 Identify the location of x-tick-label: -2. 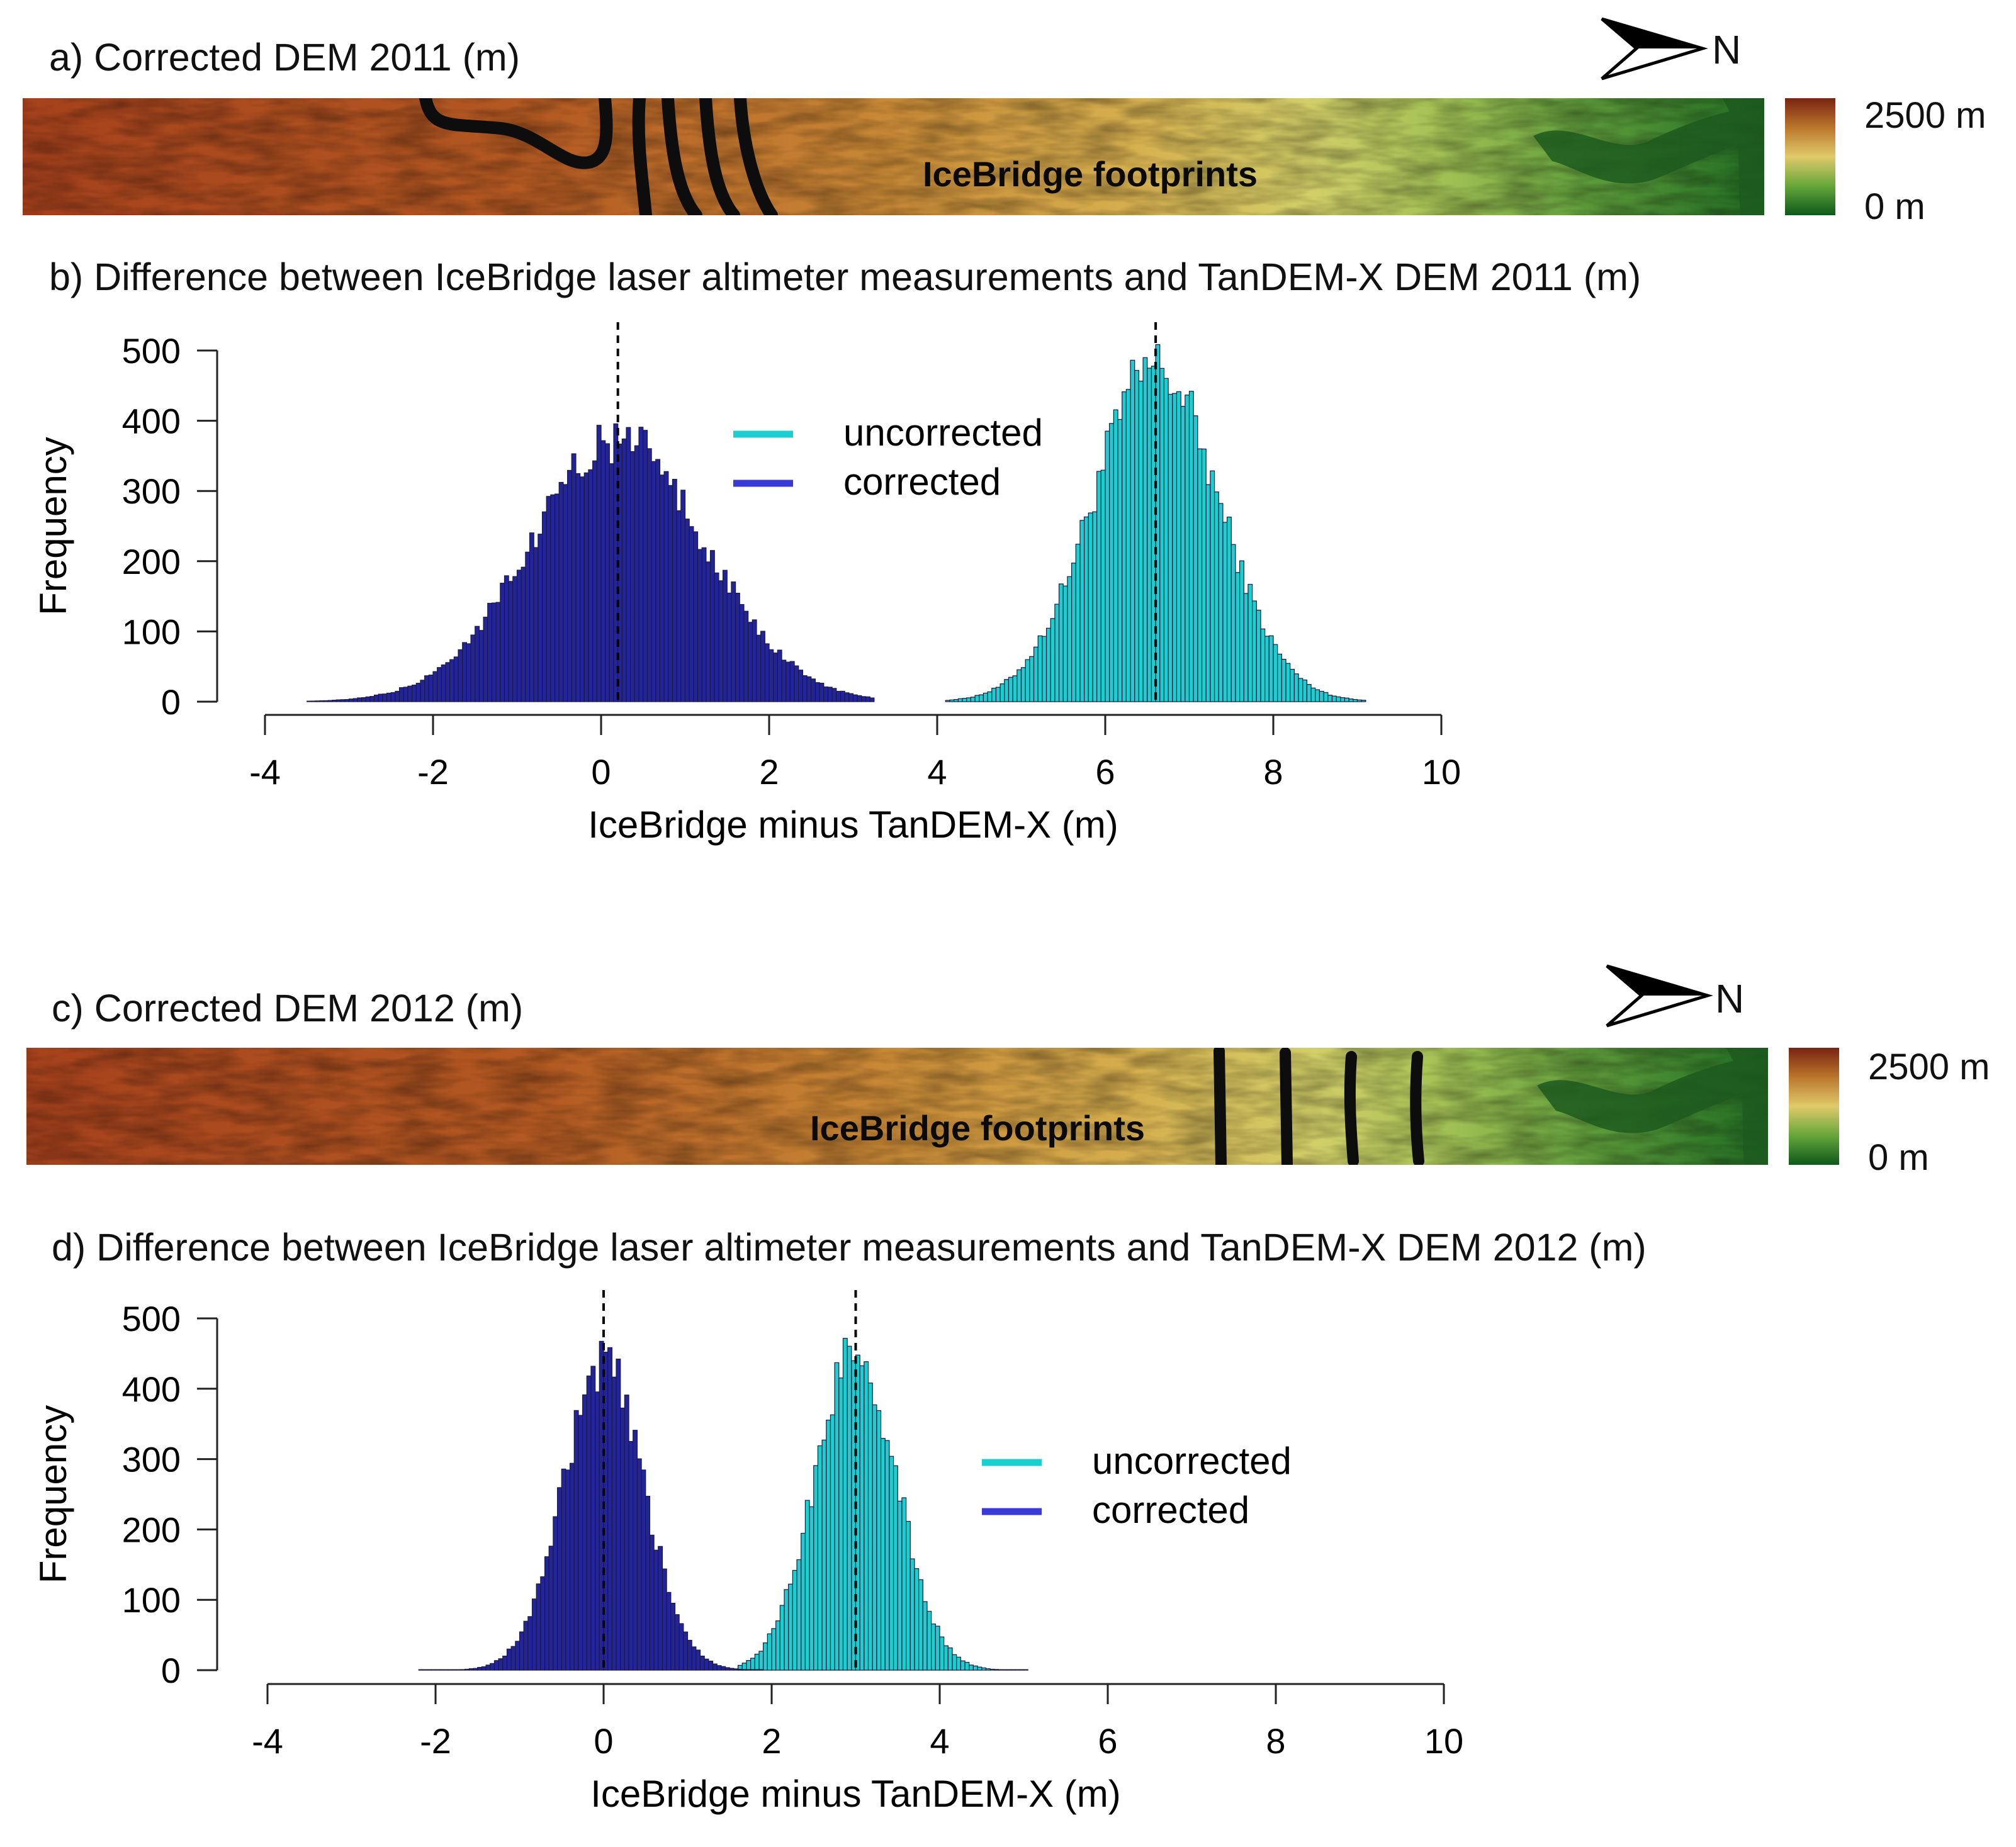
(433, 772).